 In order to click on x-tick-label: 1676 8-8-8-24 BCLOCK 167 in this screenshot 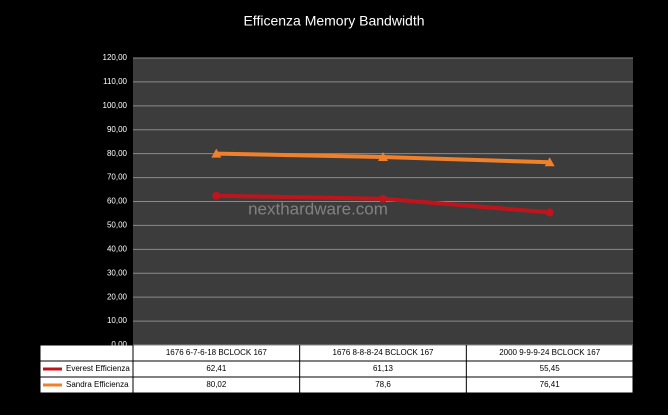, I will do `click(384, 352)`.